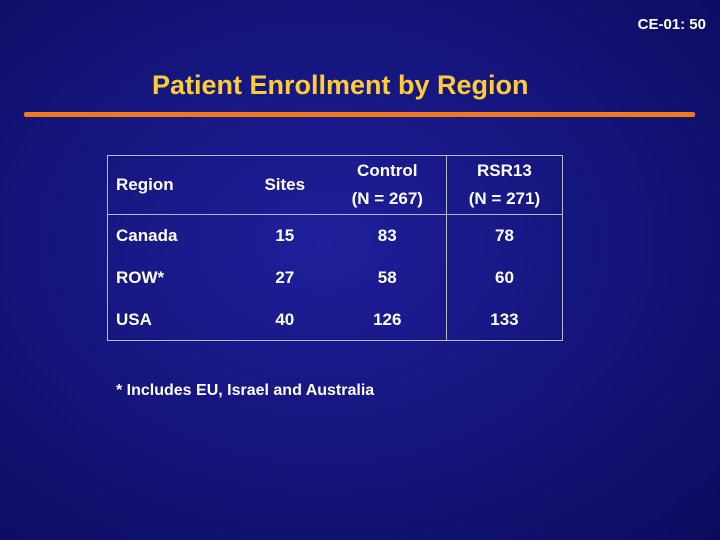 The width and height of the screenshot is (720, 540). Describe the element at coordinates (285, 277) in the screenshot. I see `cell-sites: 27` at that location.